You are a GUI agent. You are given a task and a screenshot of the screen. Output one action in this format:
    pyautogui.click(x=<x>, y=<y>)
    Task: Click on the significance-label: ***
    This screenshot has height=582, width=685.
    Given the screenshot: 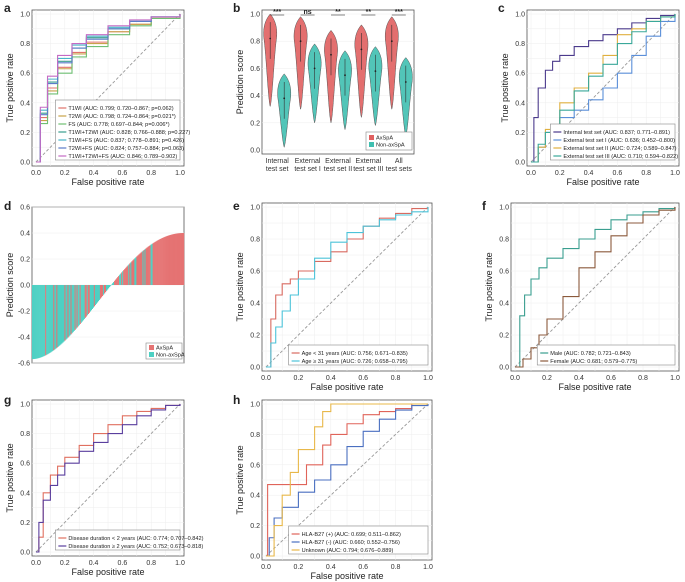 What is the action you would take?
    pyautogui.click(x=399, y=12)
    